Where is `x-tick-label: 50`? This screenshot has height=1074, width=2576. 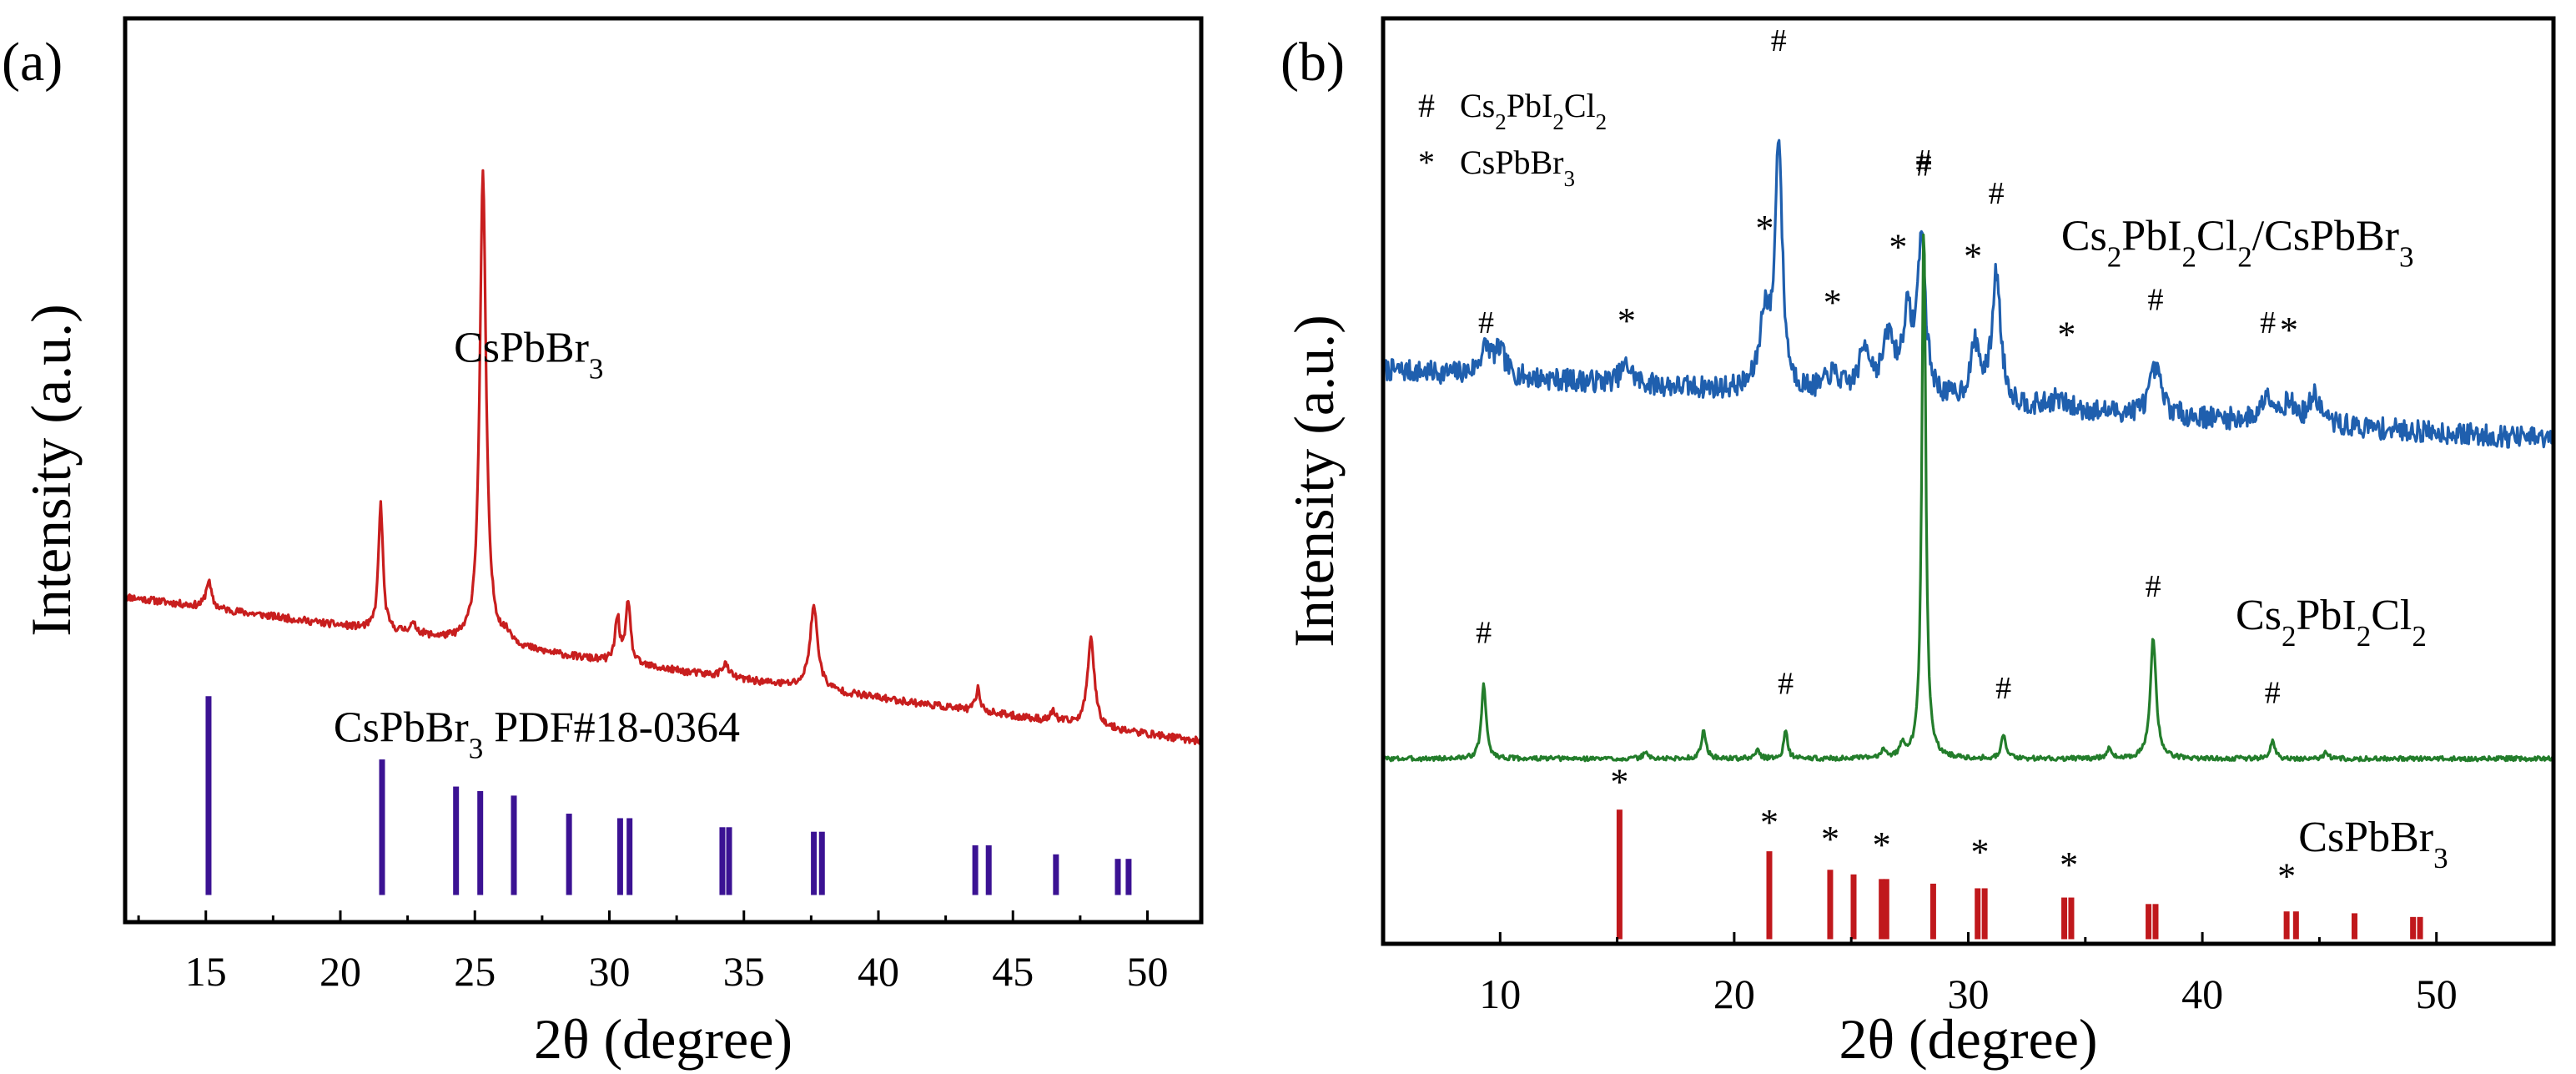 x-tick-label: 50 is located at coordinates (1148, 972).